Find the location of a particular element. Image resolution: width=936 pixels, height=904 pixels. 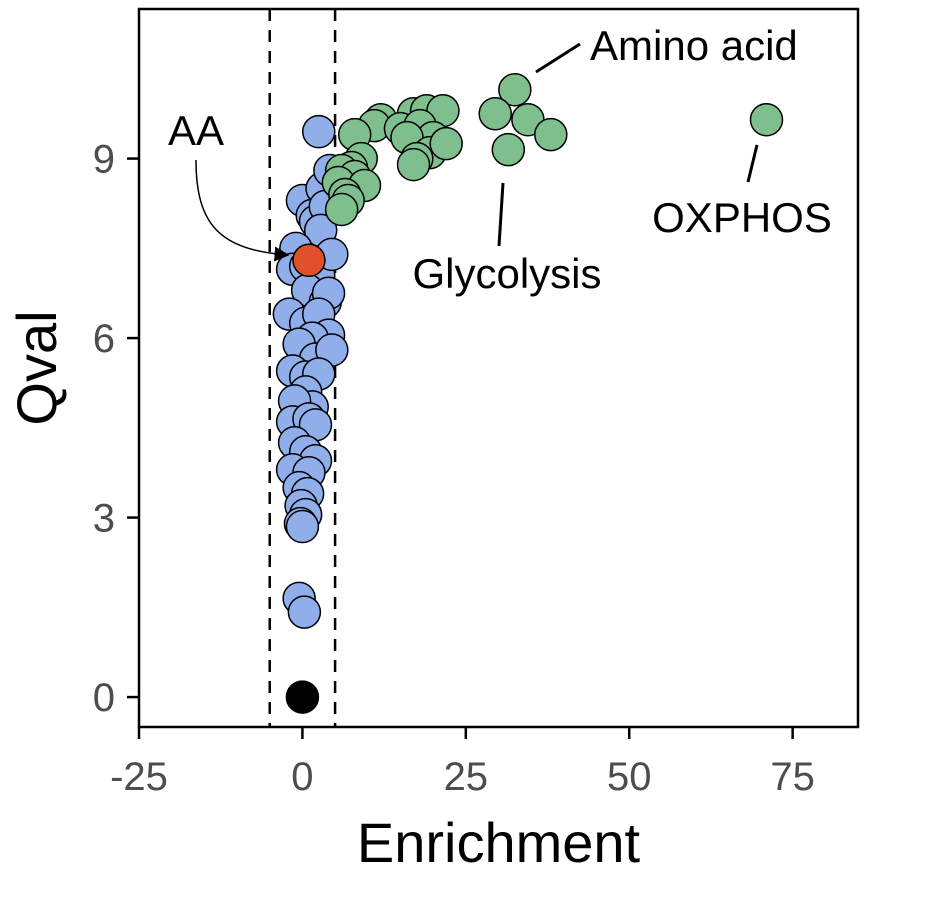

x-tick-label: -25 is located at coordinates (139, 777).